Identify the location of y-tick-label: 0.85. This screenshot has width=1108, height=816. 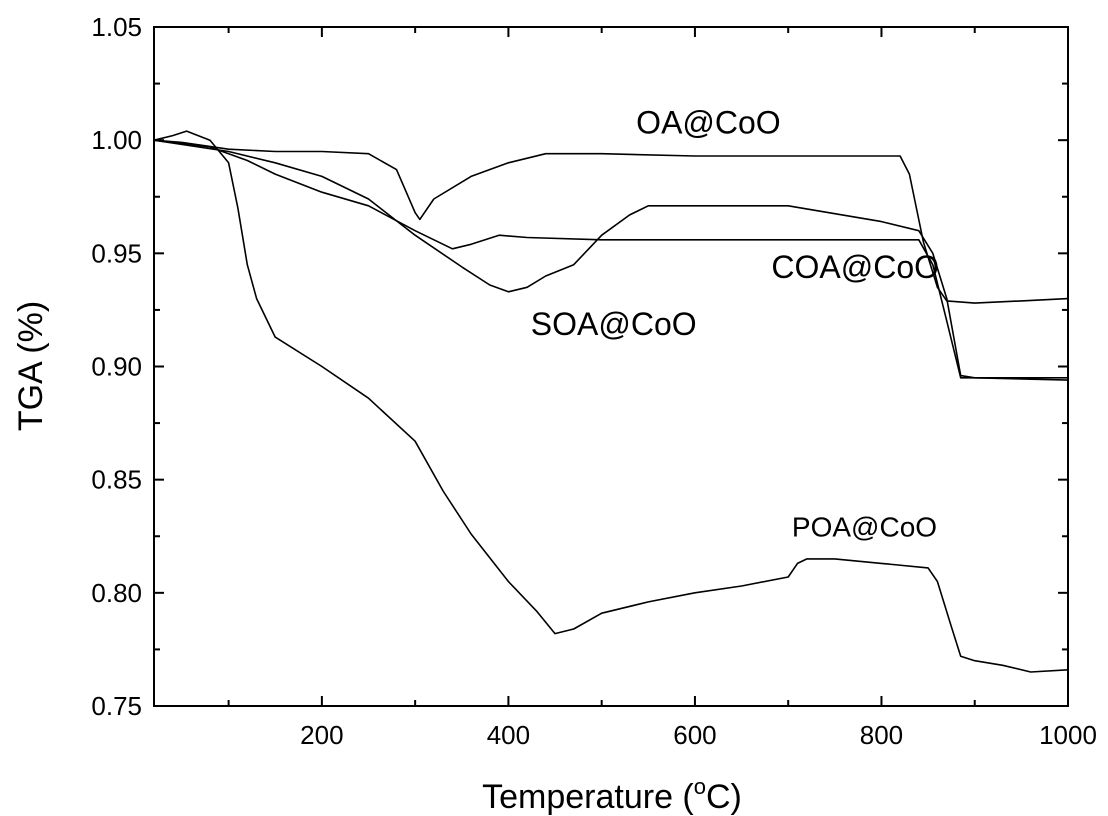
(116, 480).